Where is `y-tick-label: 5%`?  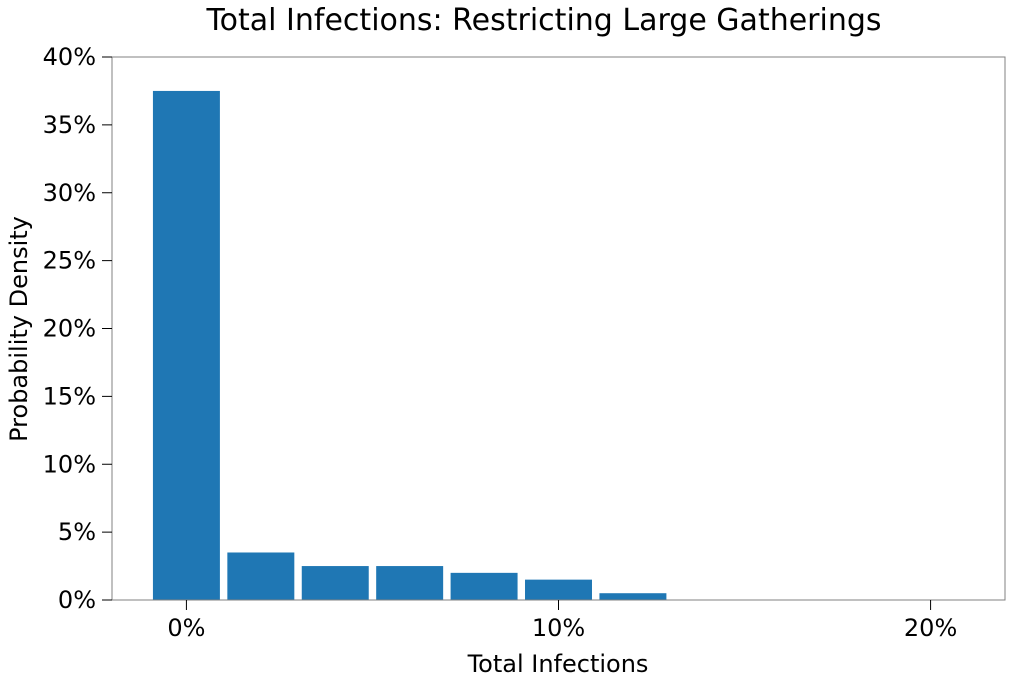
y-tick-label: 5% is located at coordinates (77, 532).